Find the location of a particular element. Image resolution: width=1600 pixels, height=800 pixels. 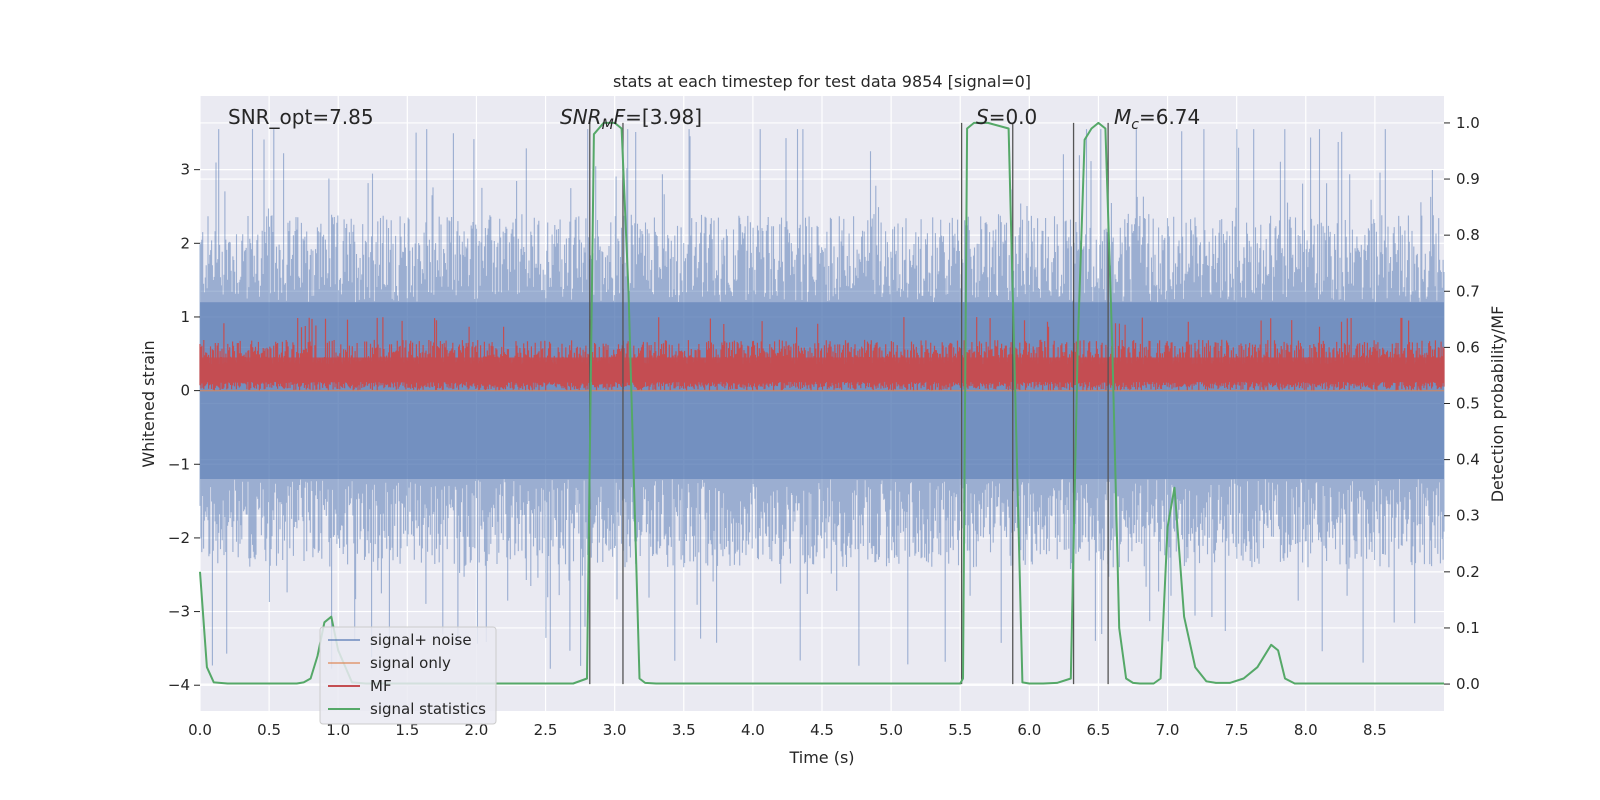

annotation-snr-mf: SNRMF=[3.98] is located at coordinates (631, 119).